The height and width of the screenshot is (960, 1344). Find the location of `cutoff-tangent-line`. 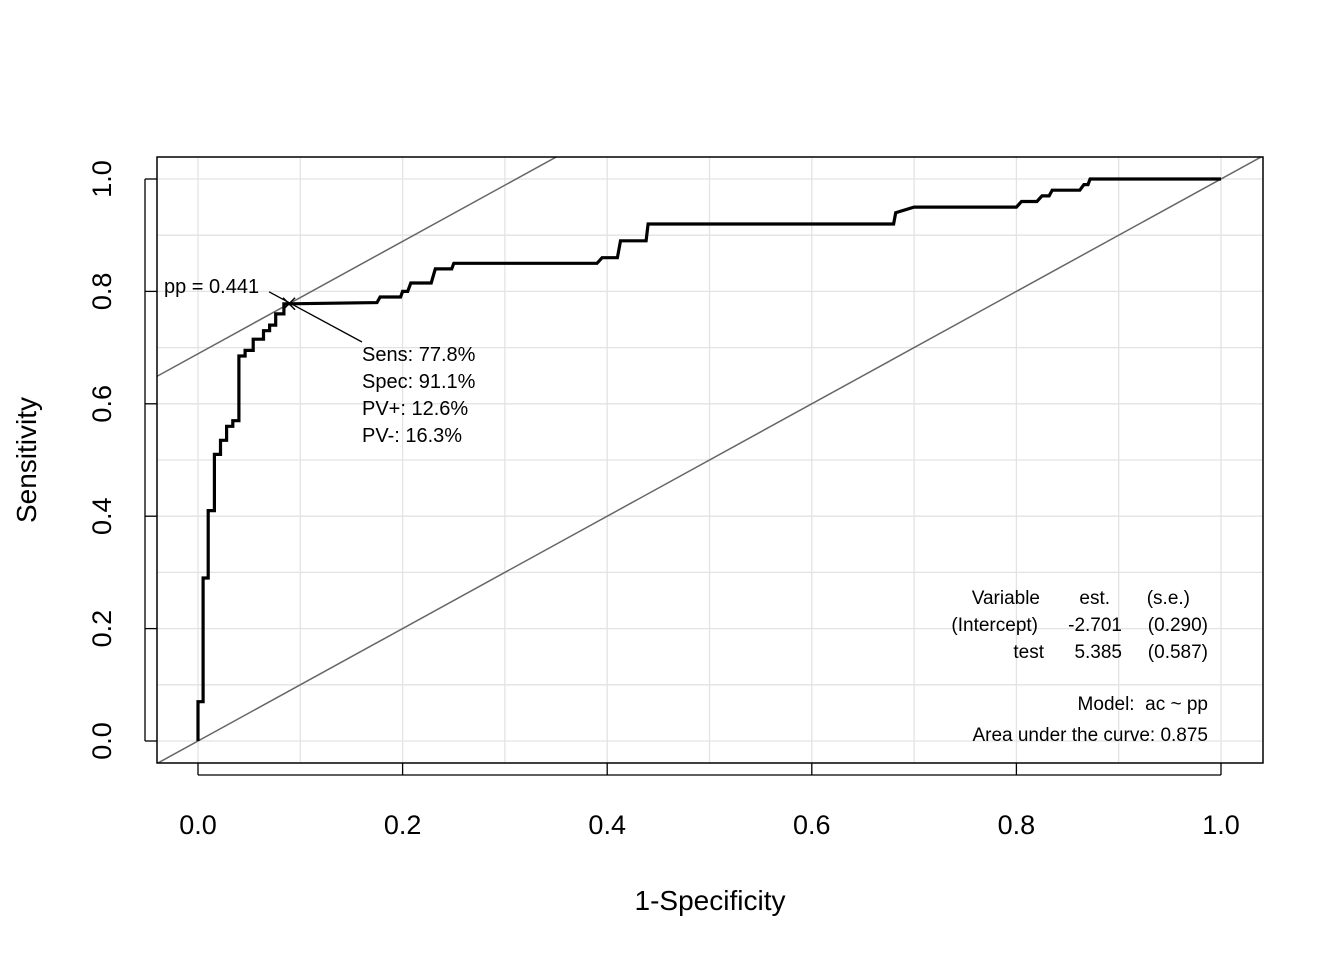

cutoff-tangent-line is located at coordinates (357, 267).